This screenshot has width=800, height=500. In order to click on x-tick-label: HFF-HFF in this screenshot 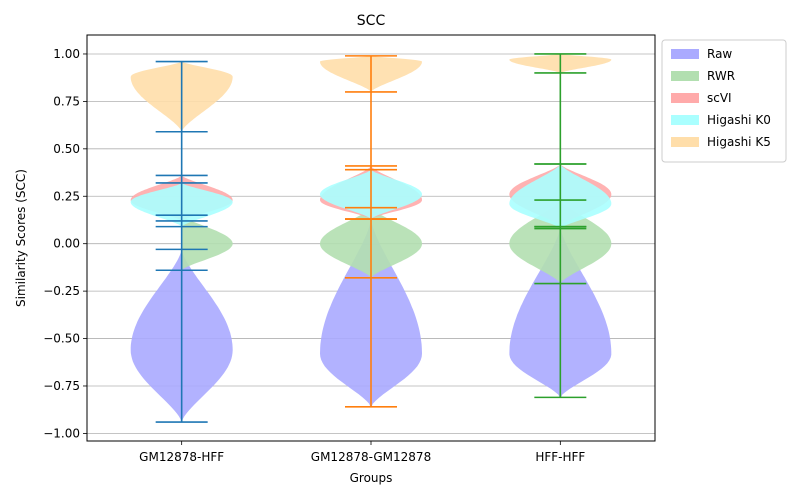, I will do `click(560, 457)`.